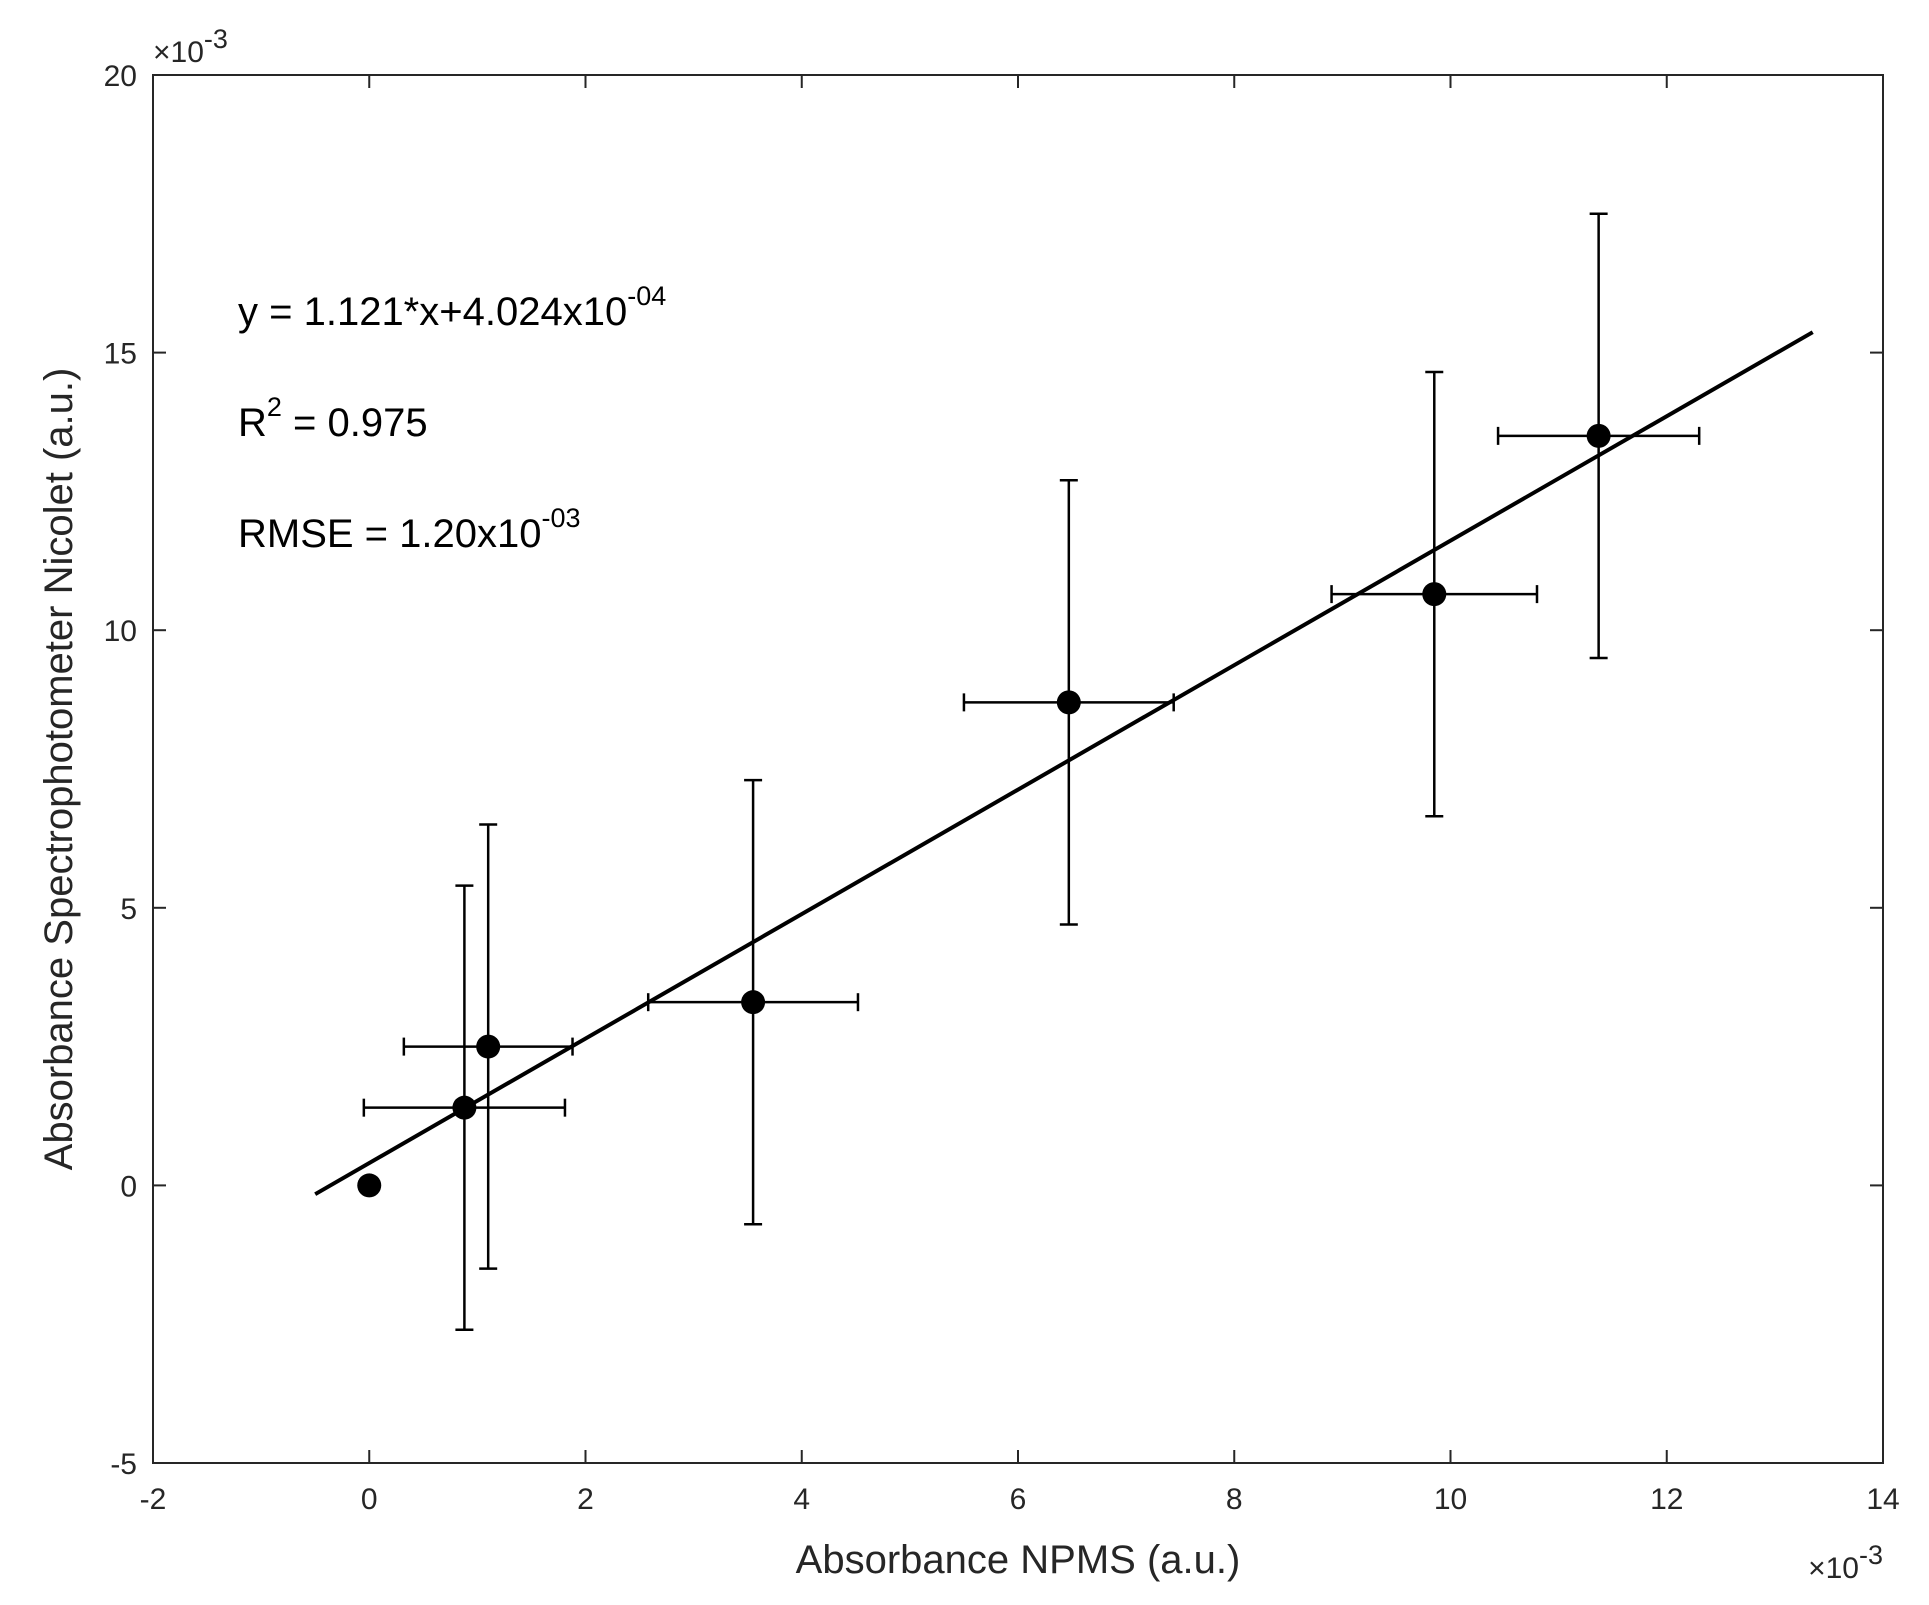 The height and width of the screenshot is (1605, 1929). Describe the element at coordinates (369, 1499) in the screenshot. I see `x-tick-label: 0` at that location.